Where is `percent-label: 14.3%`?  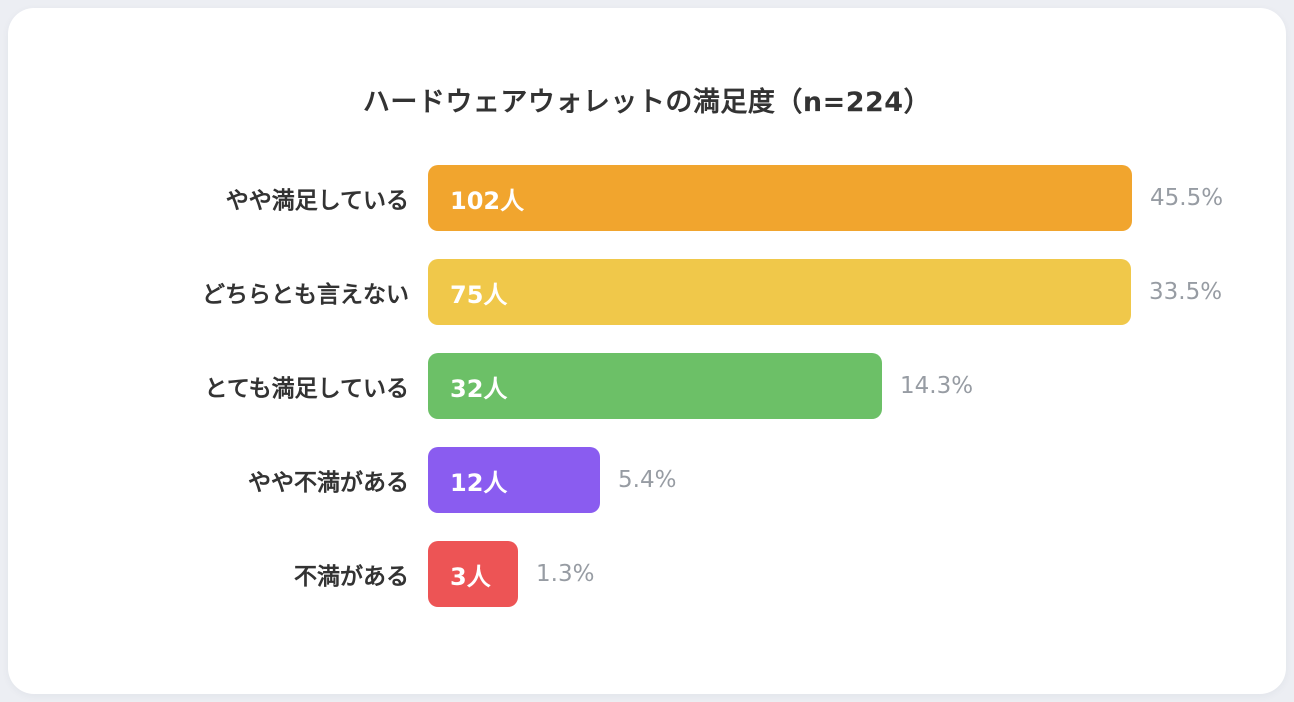
percent-label: 14.3% is located at coordinates (937, 386).